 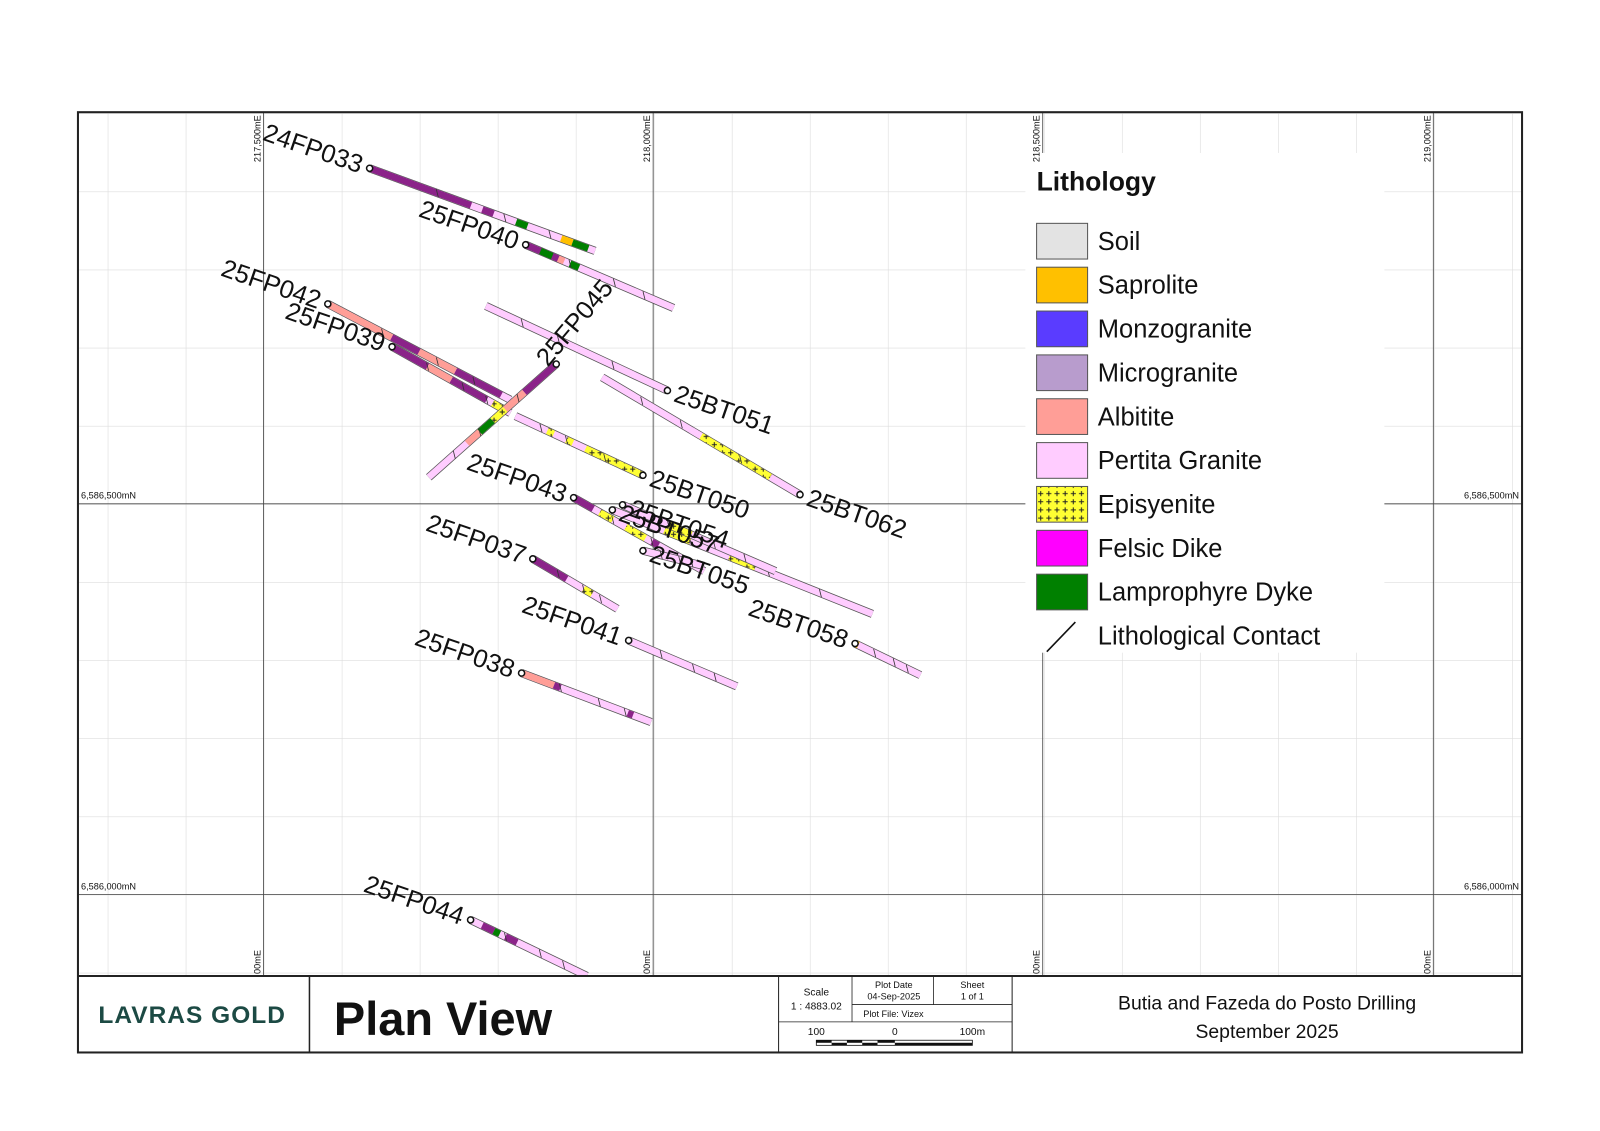 What do you see at coordinates (816, 1007) in the screenshot?
I see `scale-value: 1 : 4883.02` at bounding box center [816, 1007].